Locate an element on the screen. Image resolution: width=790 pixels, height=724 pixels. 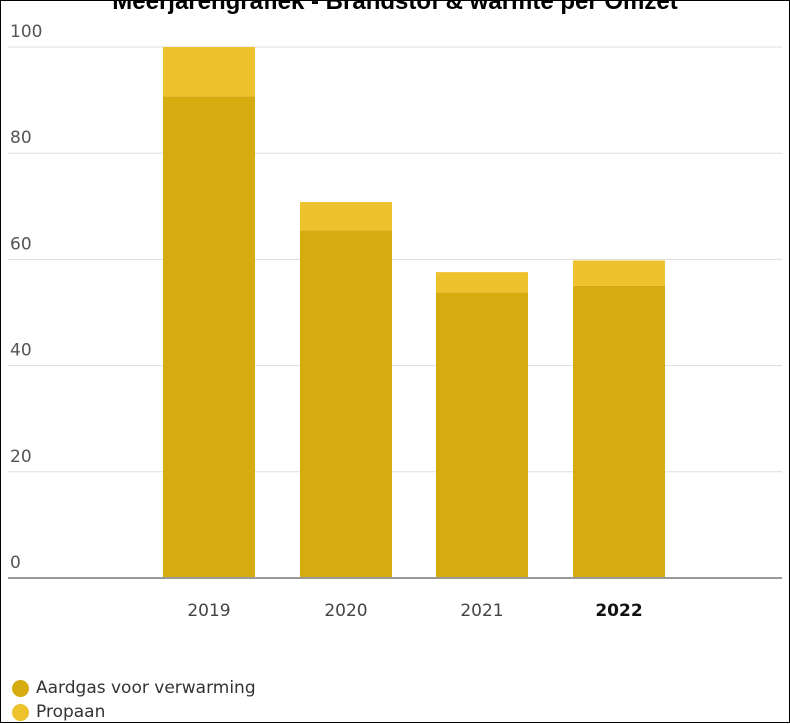
legend-label: Propaan is located at coordinates (71, 712).